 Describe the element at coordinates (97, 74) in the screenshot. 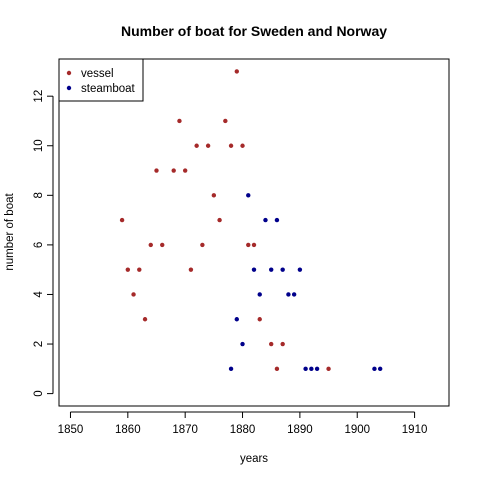

I see `legend-label-vessel: vessel` at that location.